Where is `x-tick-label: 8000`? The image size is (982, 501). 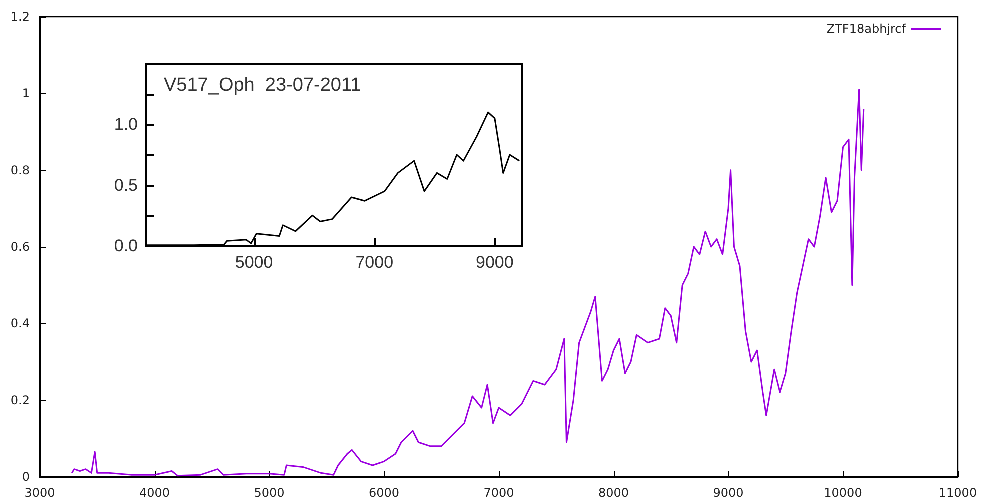
x-tick-label: 8000 is located at coordinates (614, 493).